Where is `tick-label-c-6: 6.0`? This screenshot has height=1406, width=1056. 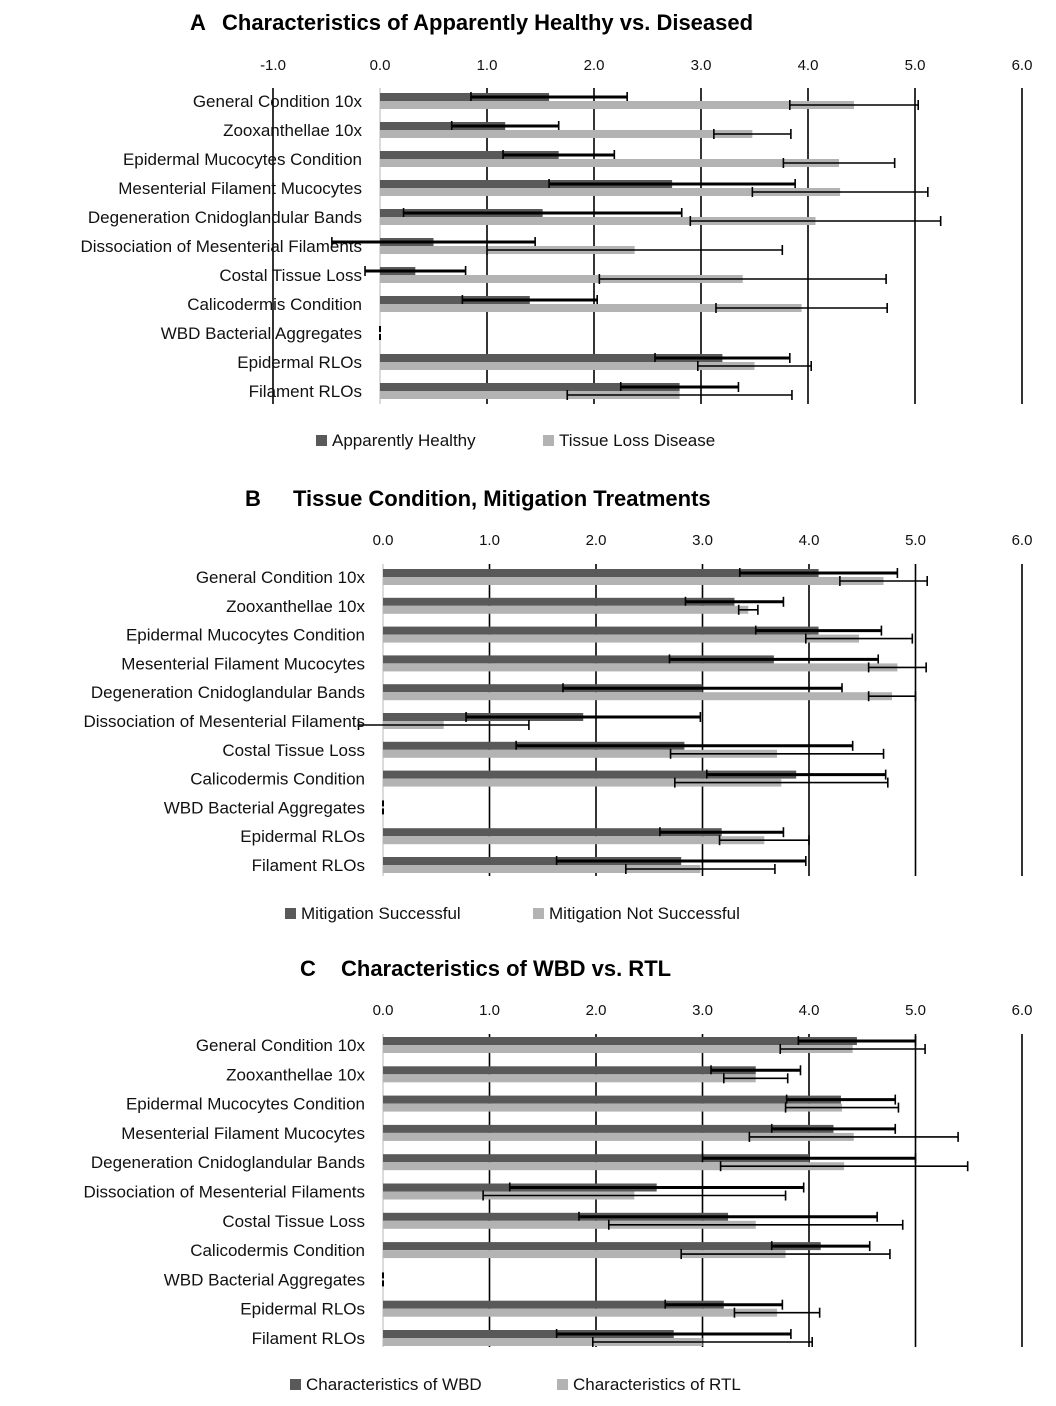 tick-label-c-6: 6.0 is located at coordinates (1022, 1010).